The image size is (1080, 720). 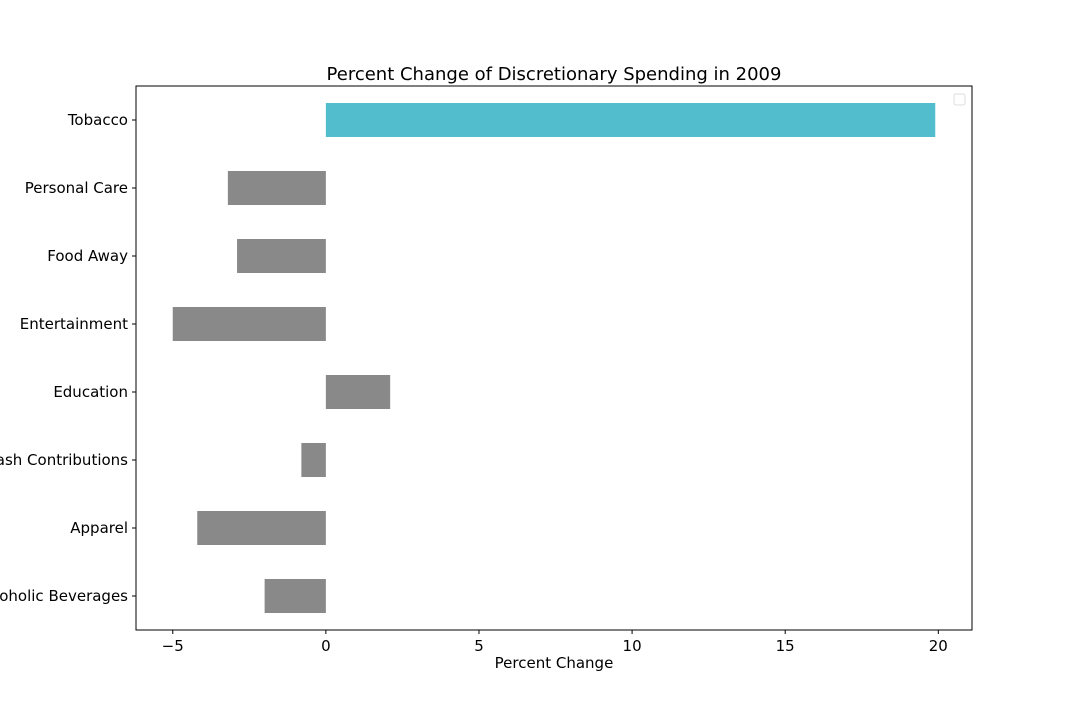 What do you see at coordinates (554, 663) in the screenshot?
I see `x-axis-label: Percent Change` at bounding box center [554, 663].